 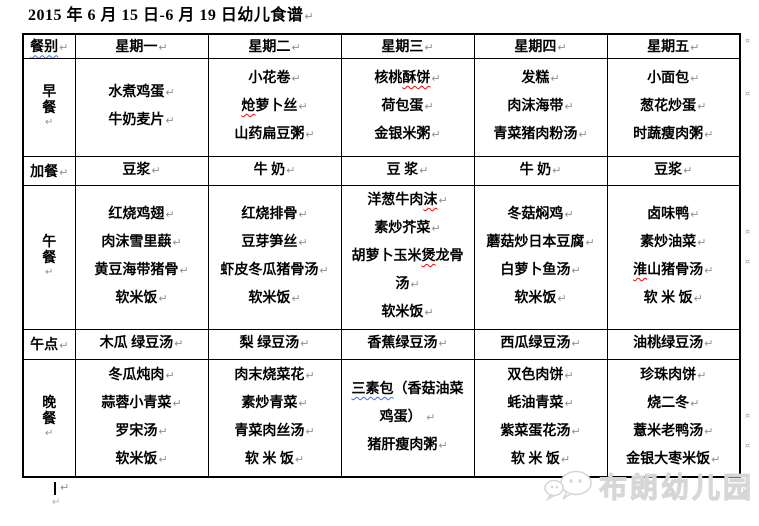 I want to click on menu-item: 豆浆↵, so click(x=673, y=170).